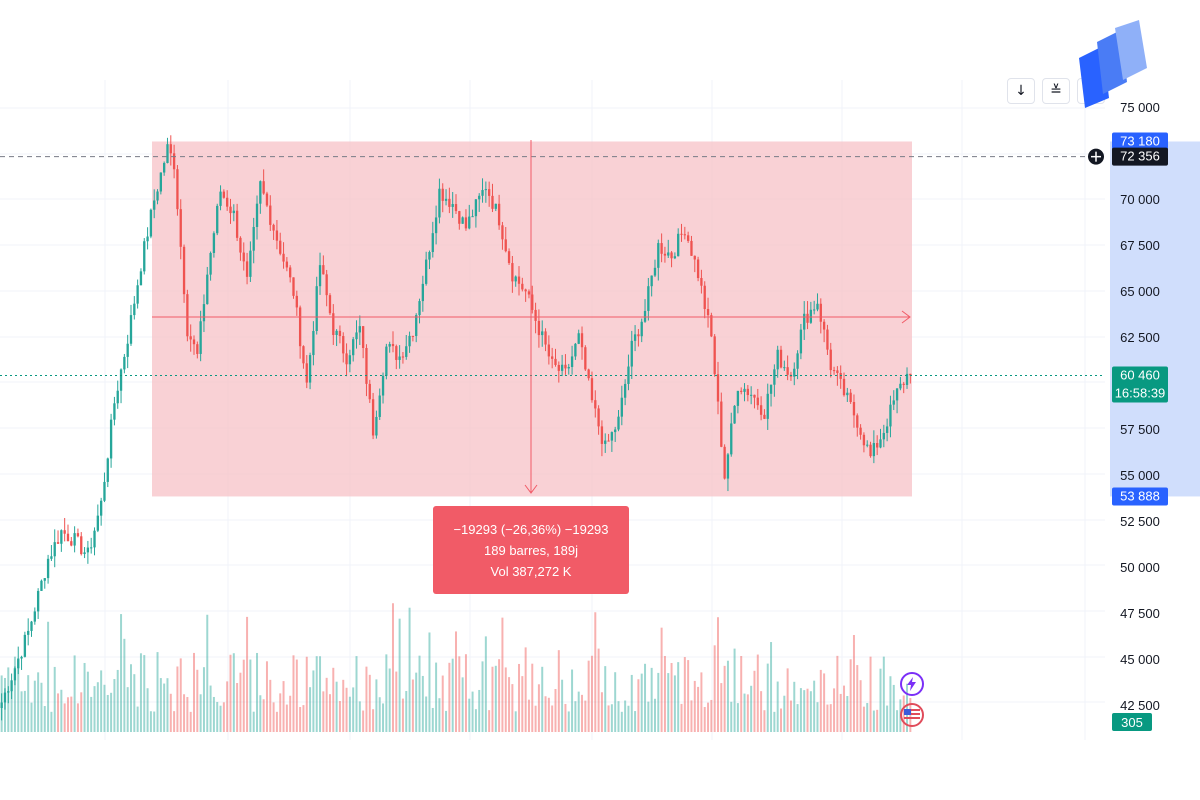  I want to click on us-flag-icon, so click(912, 715).